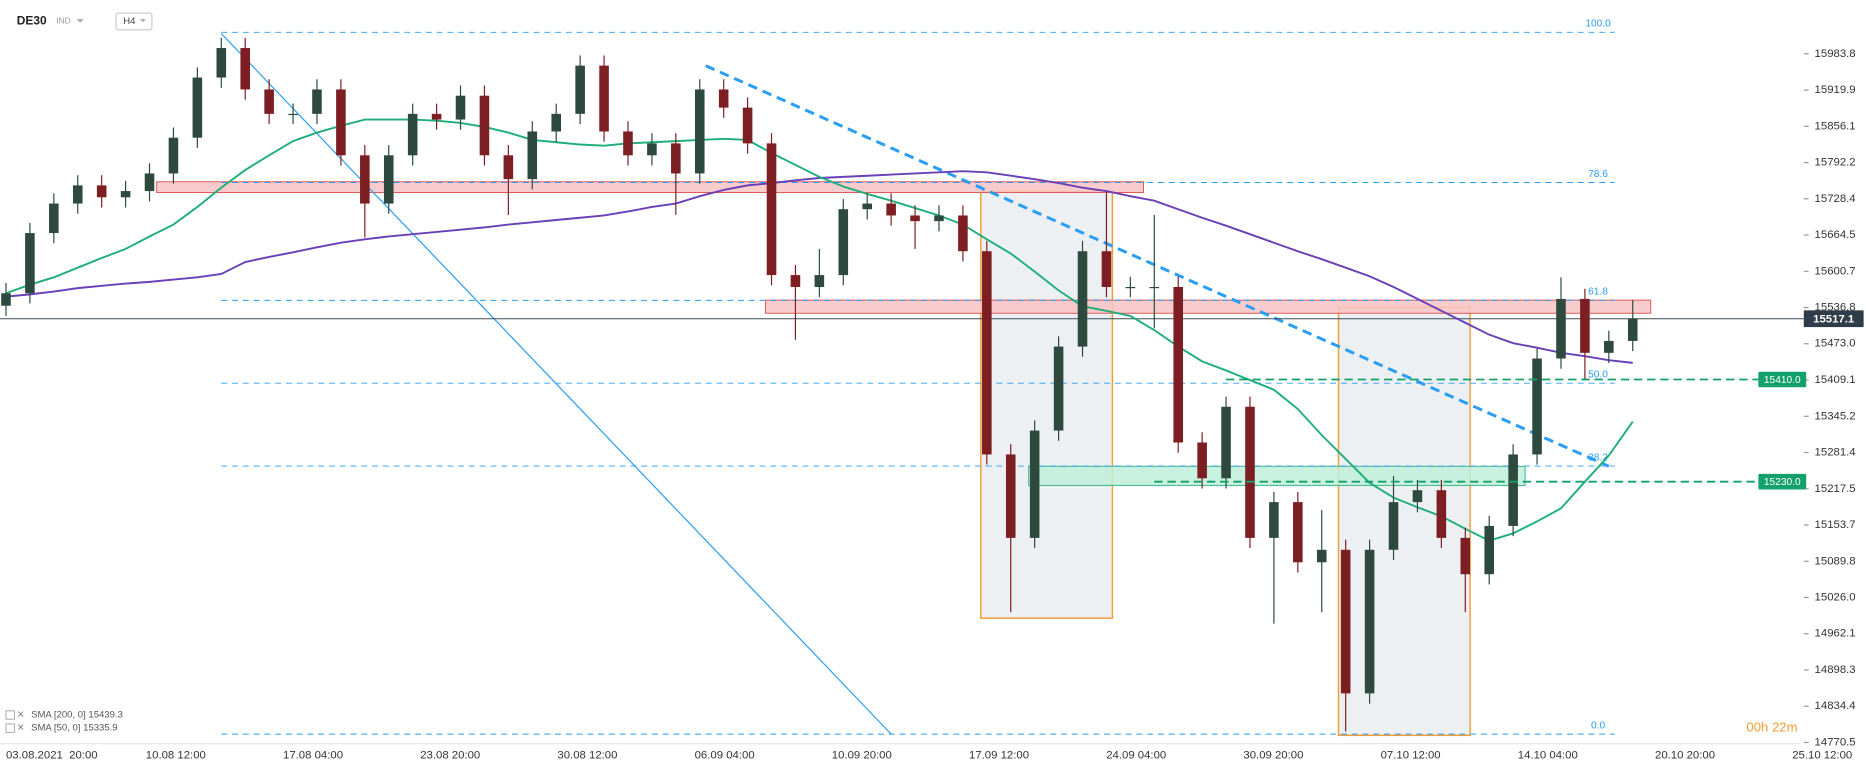 Image resolution: width=1866 pixels, height=770 pixels. I want to click on fib-label: 50.0, so click(1598, 375).